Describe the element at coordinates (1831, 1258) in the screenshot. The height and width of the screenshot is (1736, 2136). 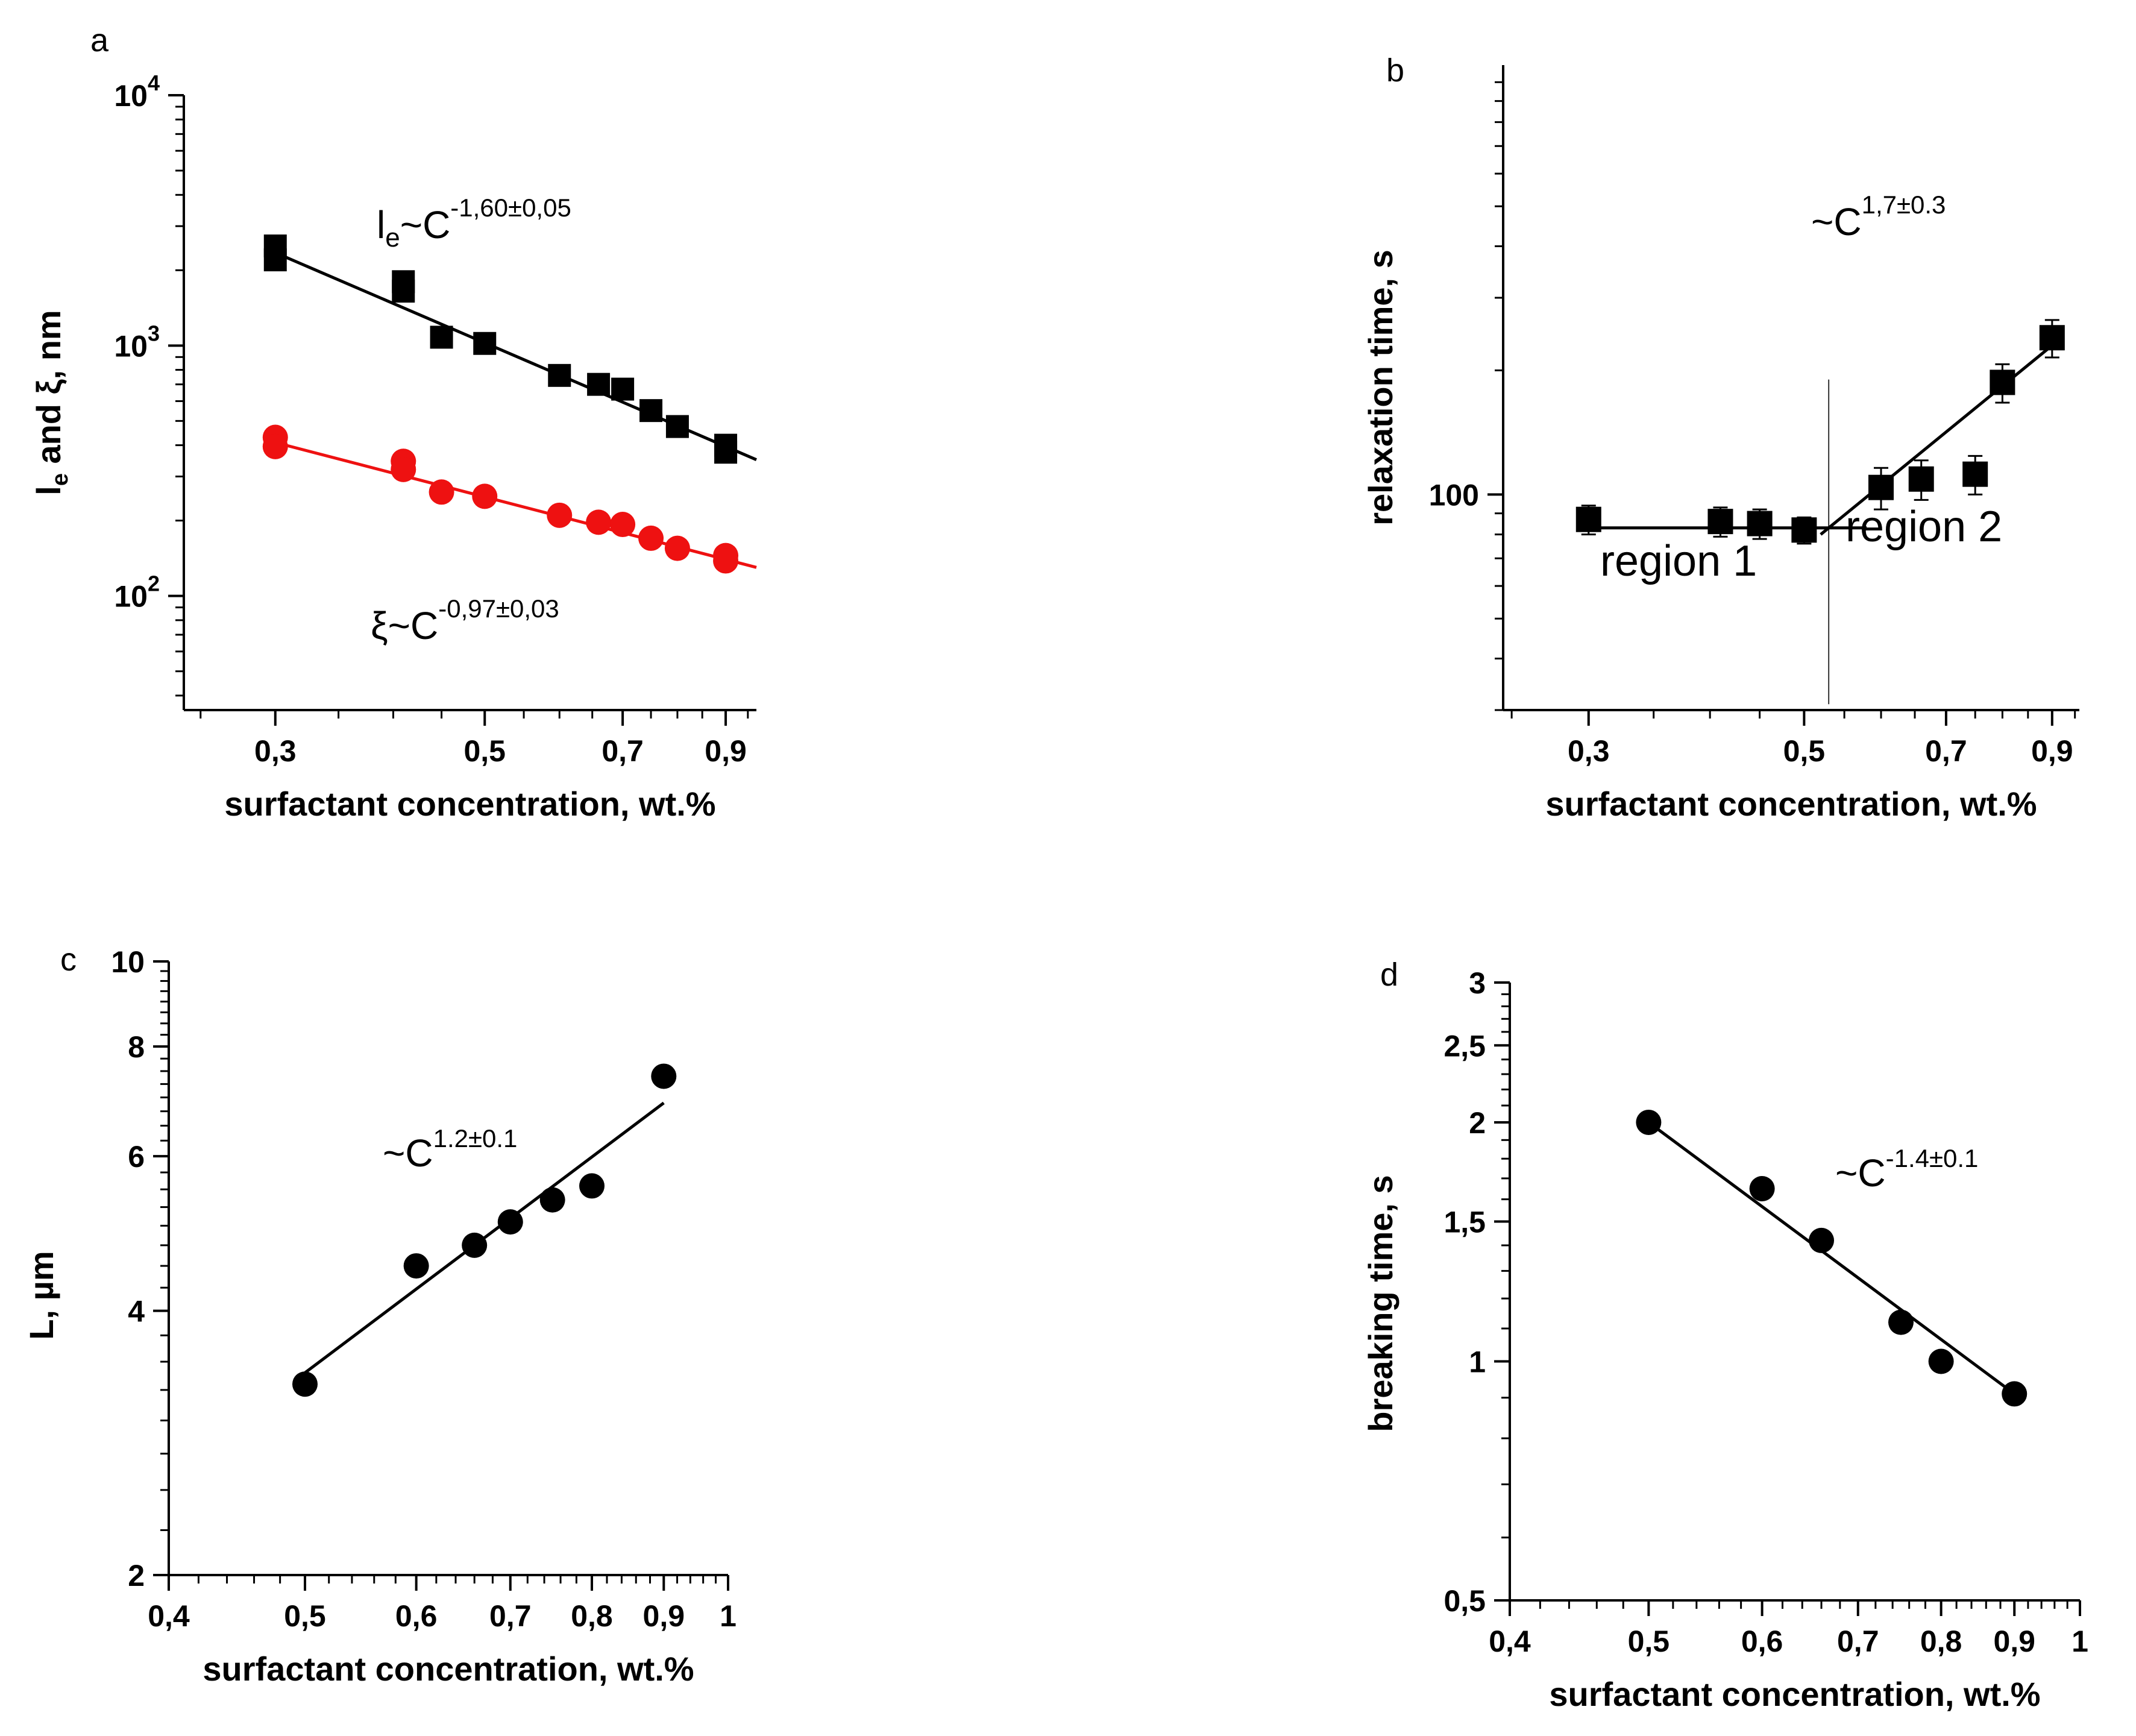
I see `d-fit-line` at that location.